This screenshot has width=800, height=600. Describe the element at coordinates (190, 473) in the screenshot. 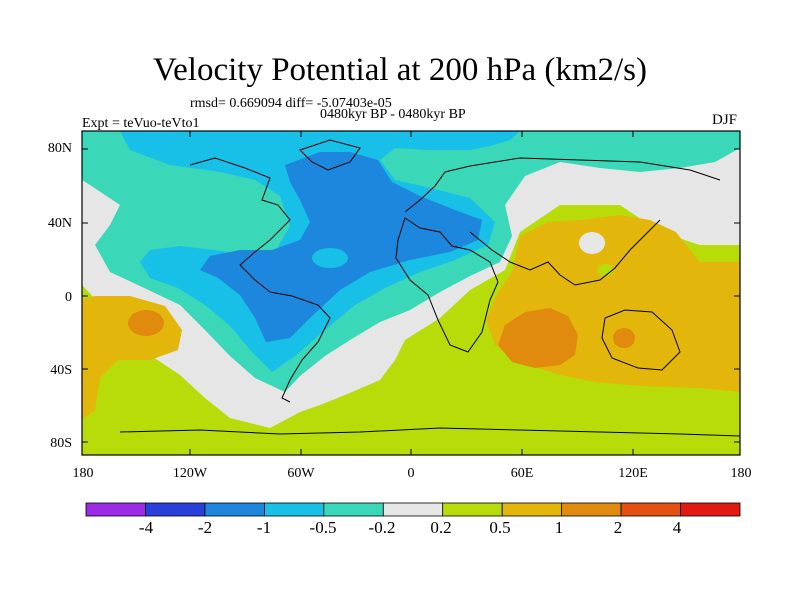

I see `lon-label-120w: 120W` at that location.